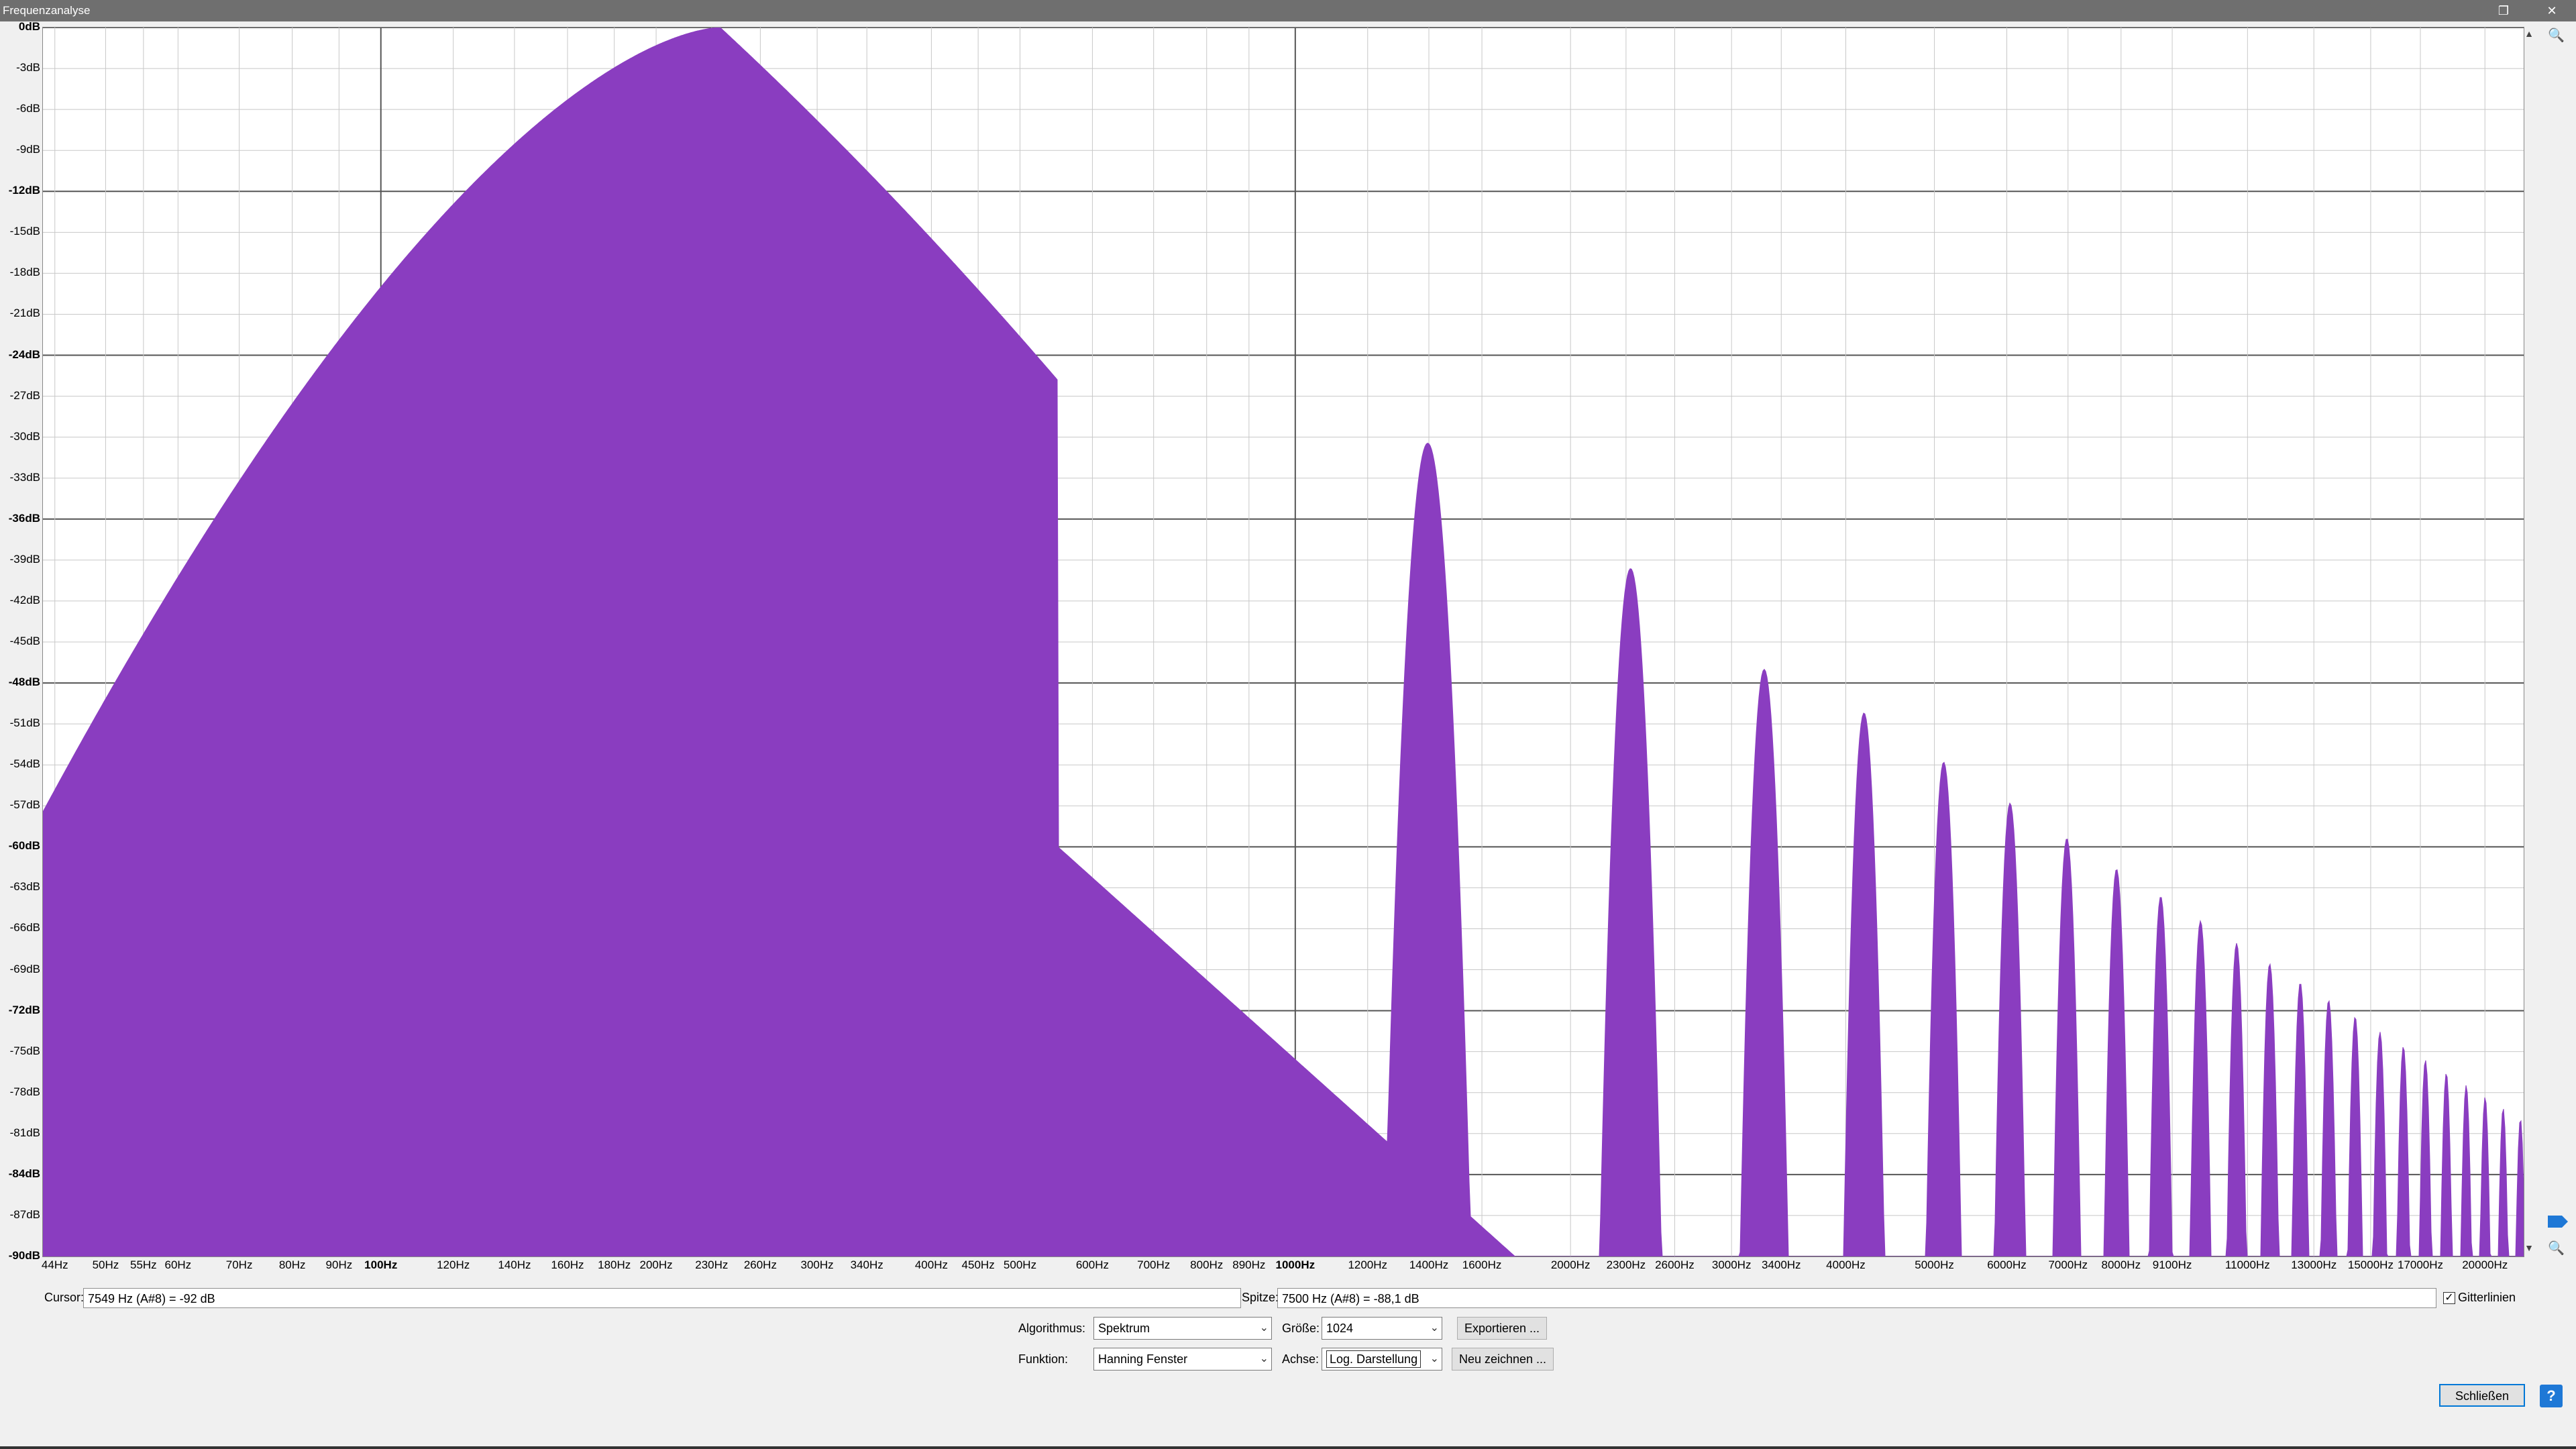  Describe the element at coordinates (1482, 1264) in the screenshot. I see `x-tick-label: 1600Hz` at that location.